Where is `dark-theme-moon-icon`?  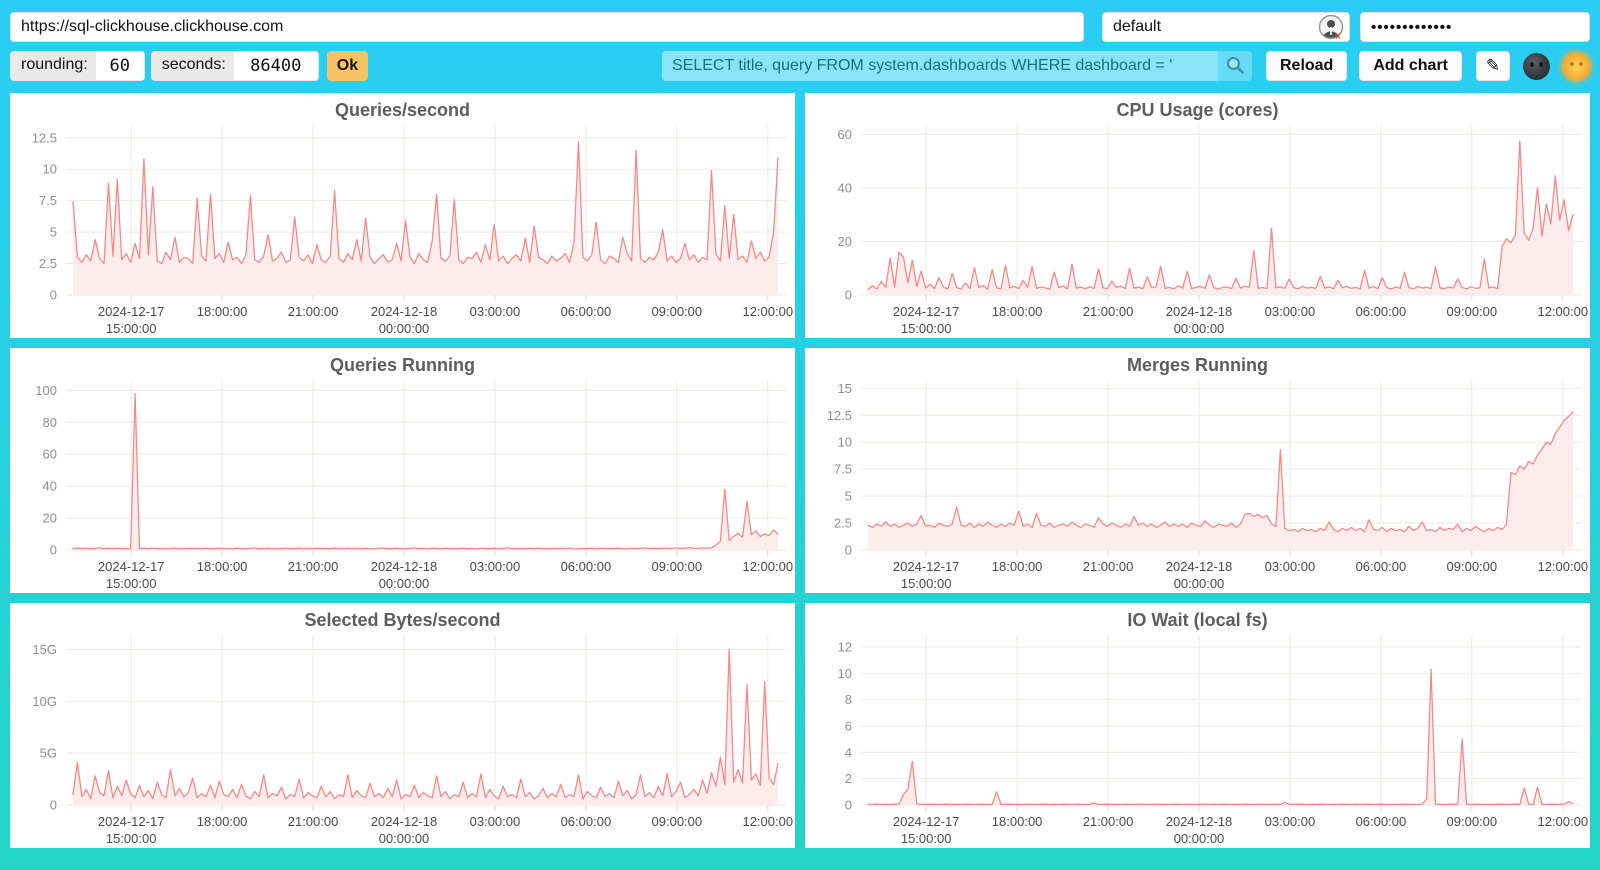 dark-theme-moon-icon is located at coordinates (1536, 66).